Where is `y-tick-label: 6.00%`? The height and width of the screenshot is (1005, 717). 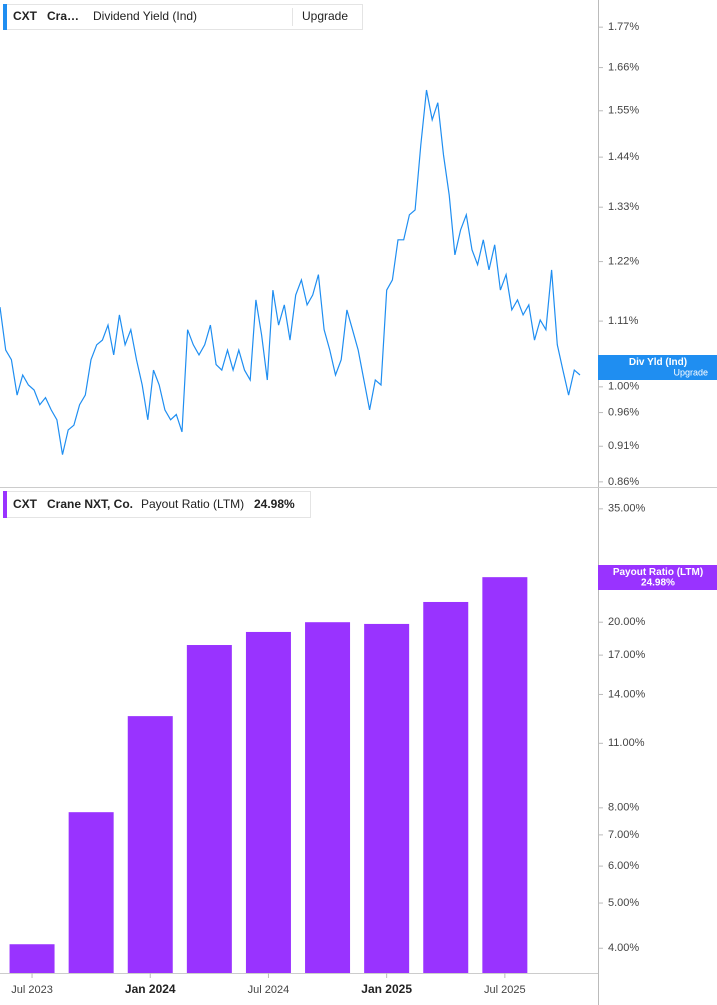
y-tick-label: 6.00% is located at coordinates (623, 866).